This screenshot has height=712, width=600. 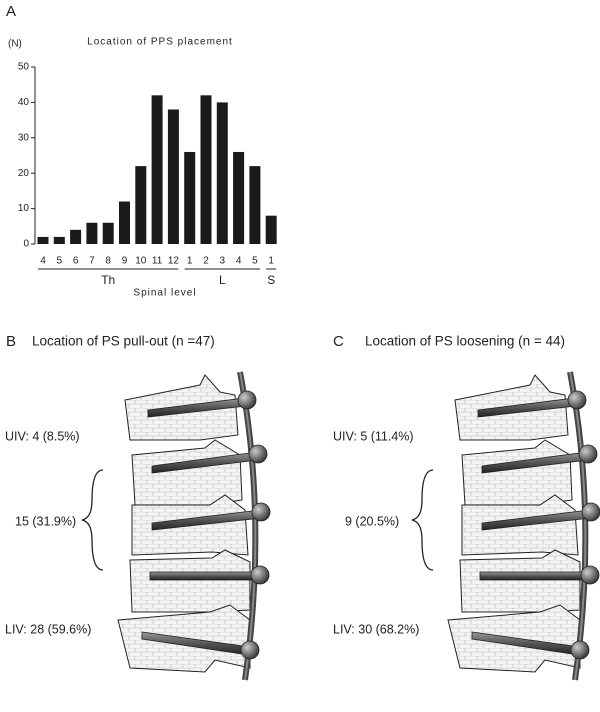 What do you see at coordinates (123, 341) in the screenshot?
I see `panel-title: Location of PS pull-out (n =47)` at bounding box center [123, 341].